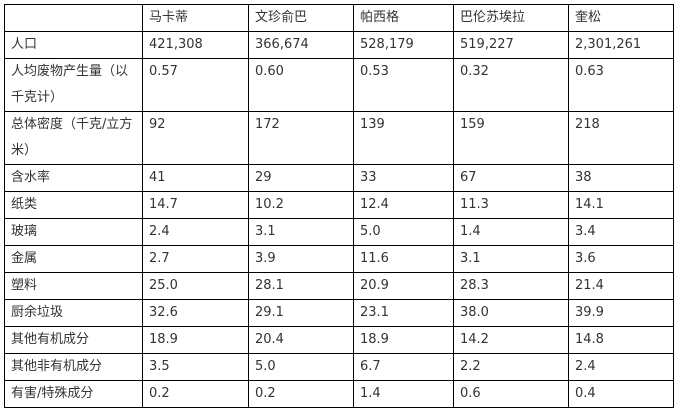  I want to click on table-row: 纸类 14.7 10.2 12.4 11.3 14.1, so click(339, 205).